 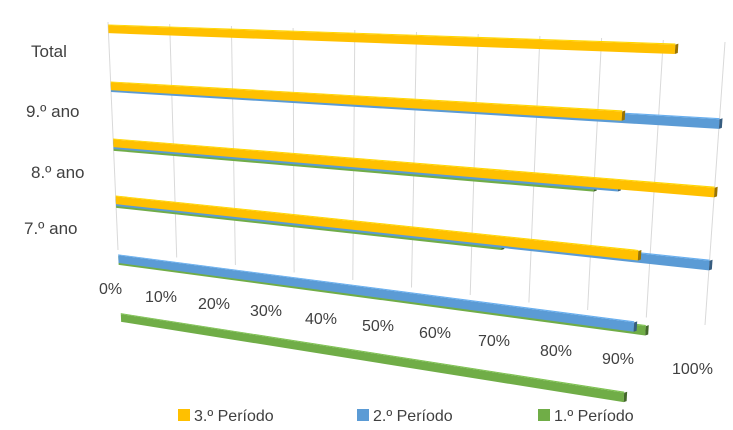 What do you see at coordinates (57, 172) in the screenshot?
I see `category-label: 8.º ano` at bounding box center [57, 172].